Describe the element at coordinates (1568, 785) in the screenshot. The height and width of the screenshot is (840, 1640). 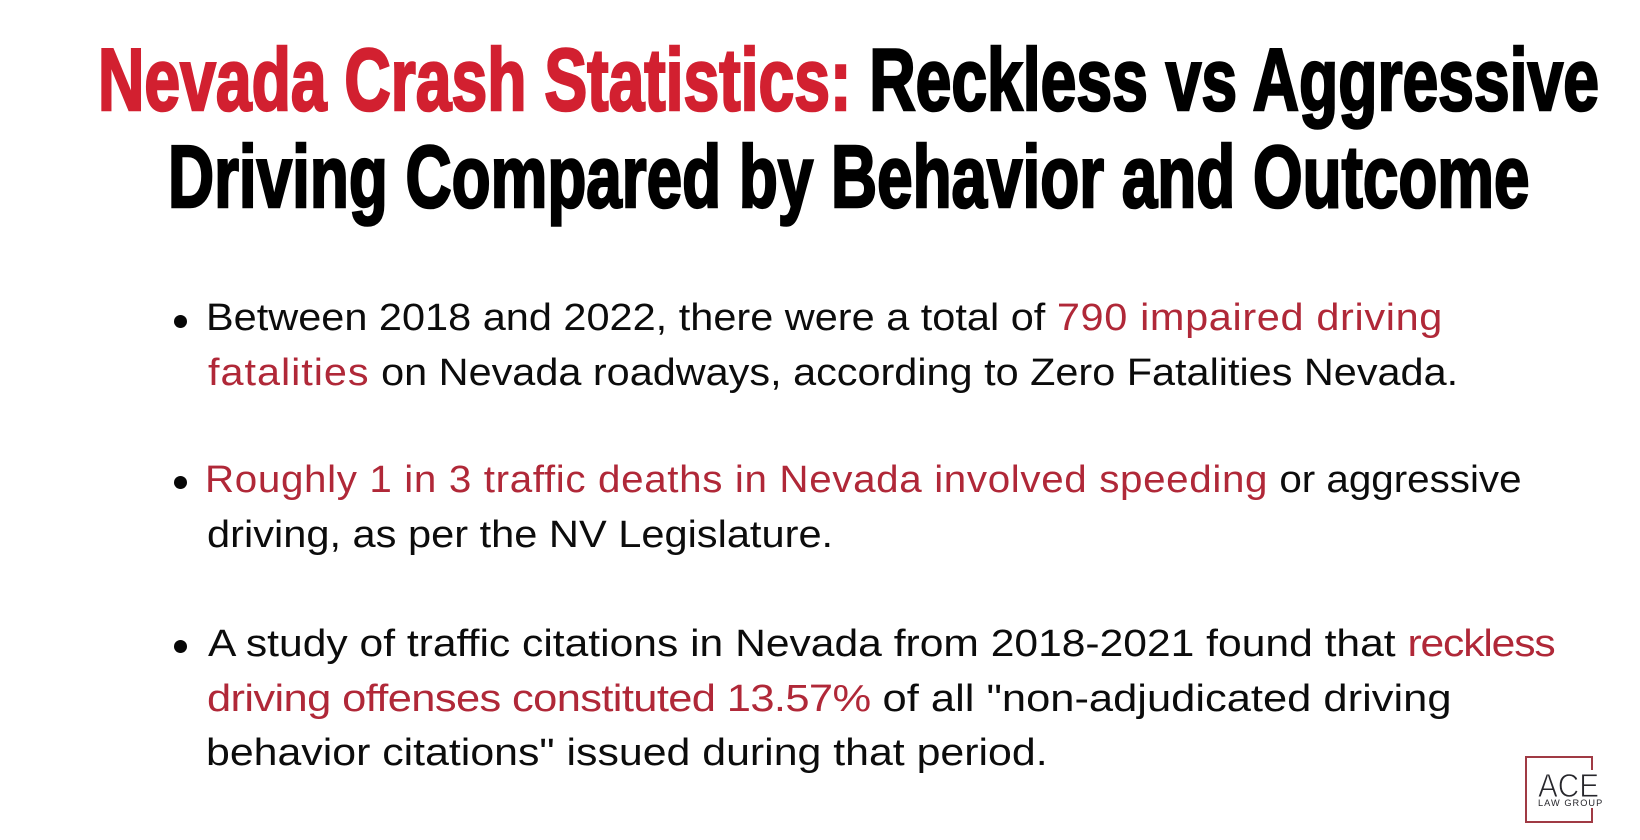
I see `svg-text: ACE` at that location.